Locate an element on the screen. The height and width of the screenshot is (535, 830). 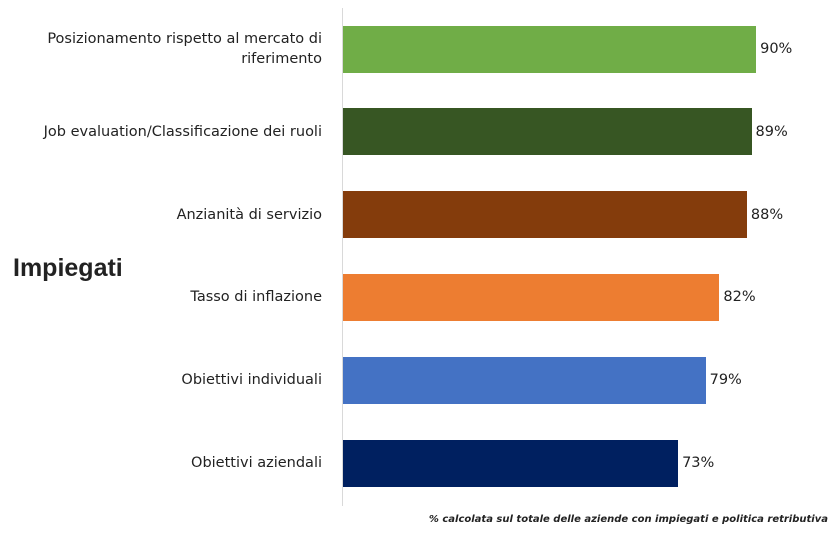
category-label: Obiettivi individuali is located at coordinates (251, 380).